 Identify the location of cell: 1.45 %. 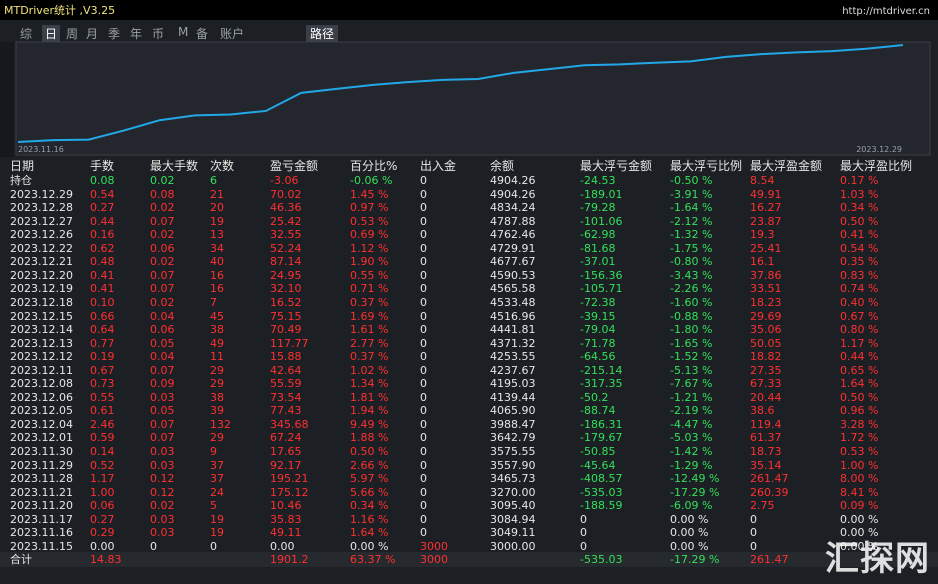
(369, 194).